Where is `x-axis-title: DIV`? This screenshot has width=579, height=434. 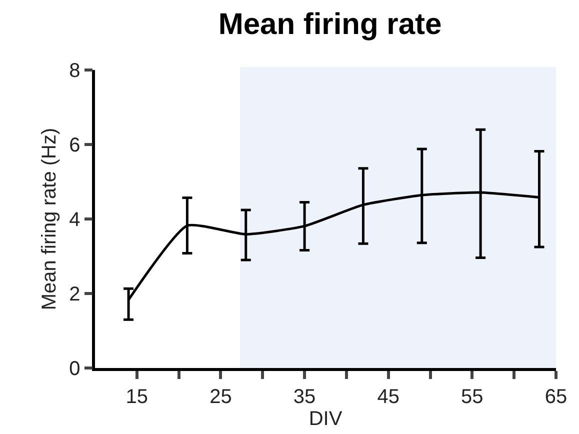 x-axis-title: DIV is located at coordinates (325, 419).